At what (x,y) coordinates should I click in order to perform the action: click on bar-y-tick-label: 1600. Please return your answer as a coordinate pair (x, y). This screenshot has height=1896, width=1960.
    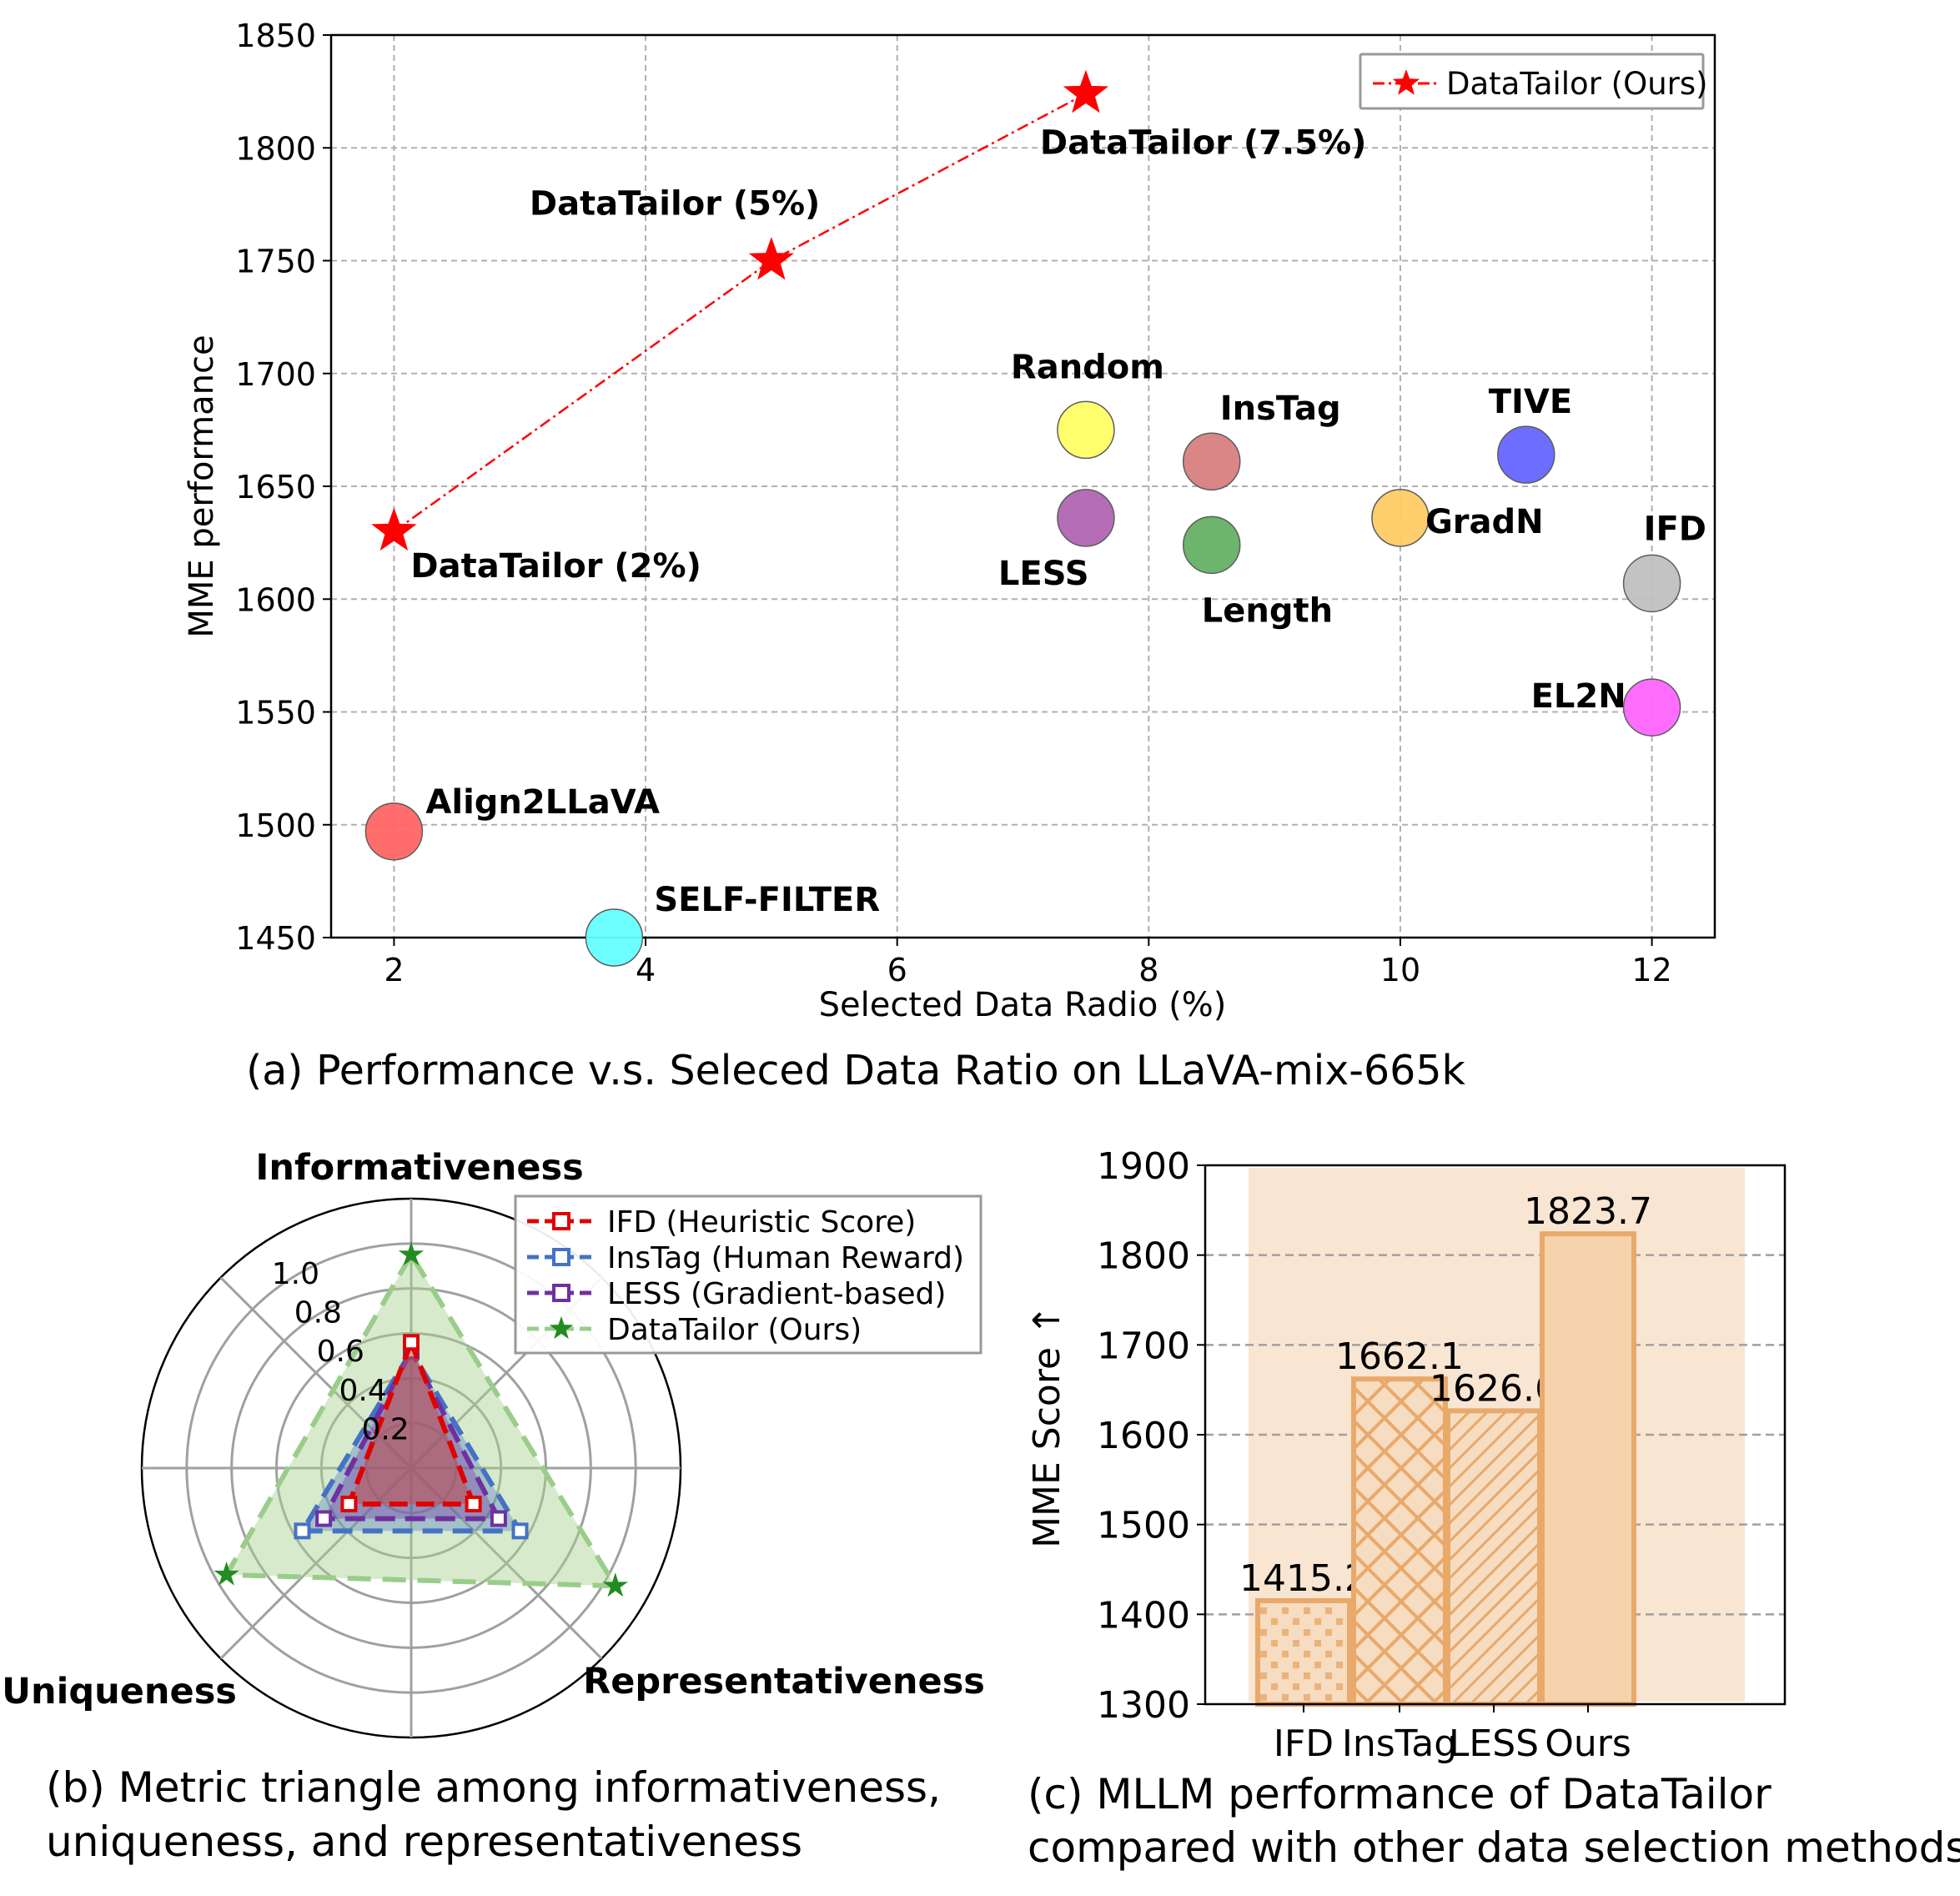
    Looking at the image, I should click on (1143, 1436).